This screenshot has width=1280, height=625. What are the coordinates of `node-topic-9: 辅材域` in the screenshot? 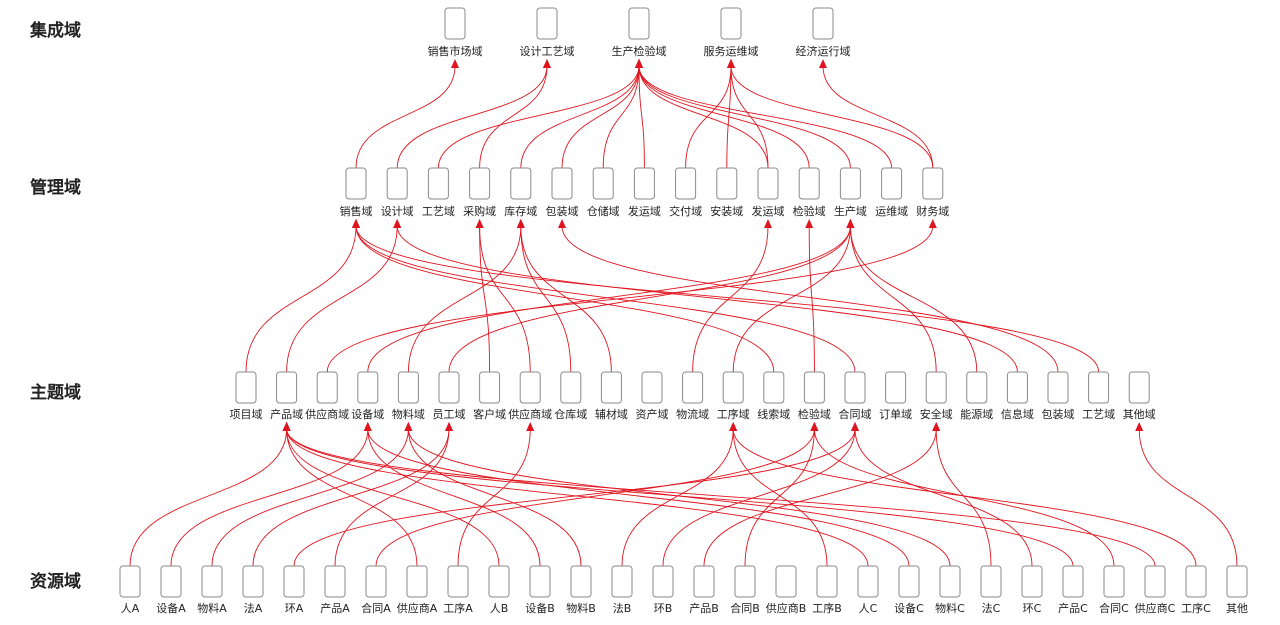 It's located at (611, 396).